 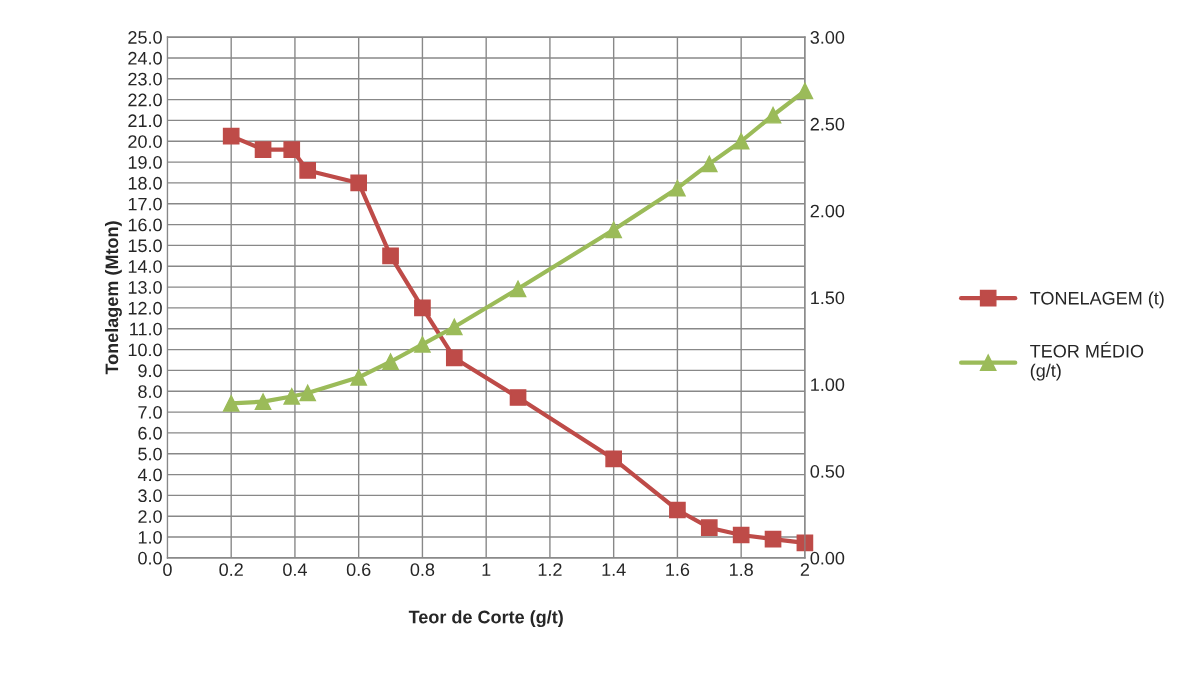 What do you see at coordinates (150, 496) in the screenshot?
I see `y-tick-label: 3.0` at bounding box center [150, 496].